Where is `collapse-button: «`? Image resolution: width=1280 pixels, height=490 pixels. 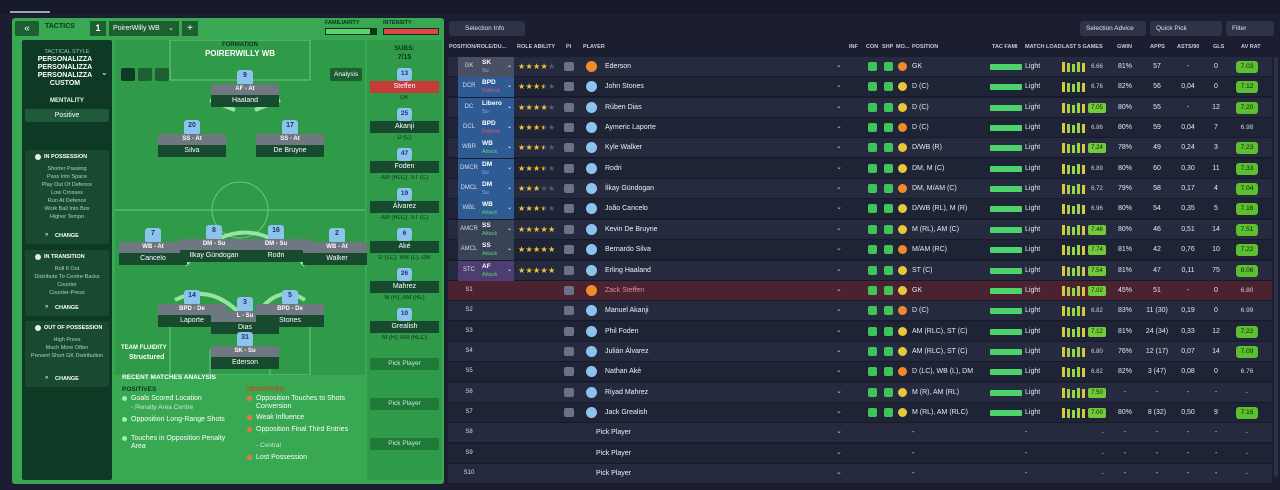 collapse-button: « is located at coordinates (27, 28).